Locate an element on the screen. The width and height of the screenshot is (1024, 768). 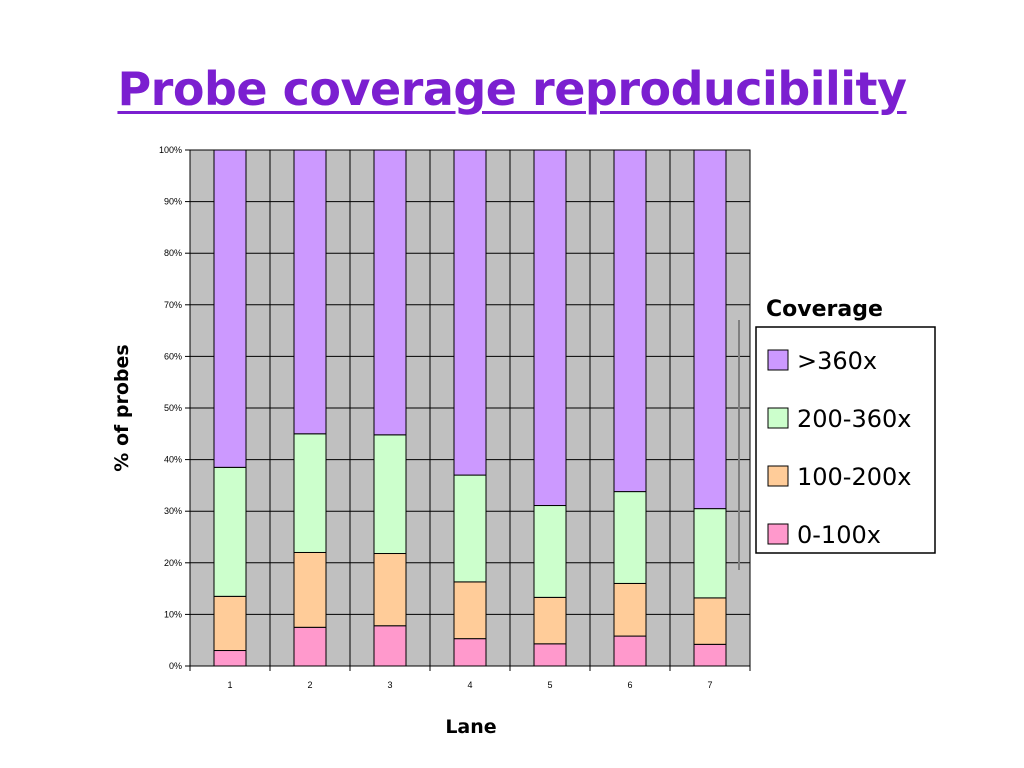
y-tick-label: 50% is located at coordinates (173, 408).